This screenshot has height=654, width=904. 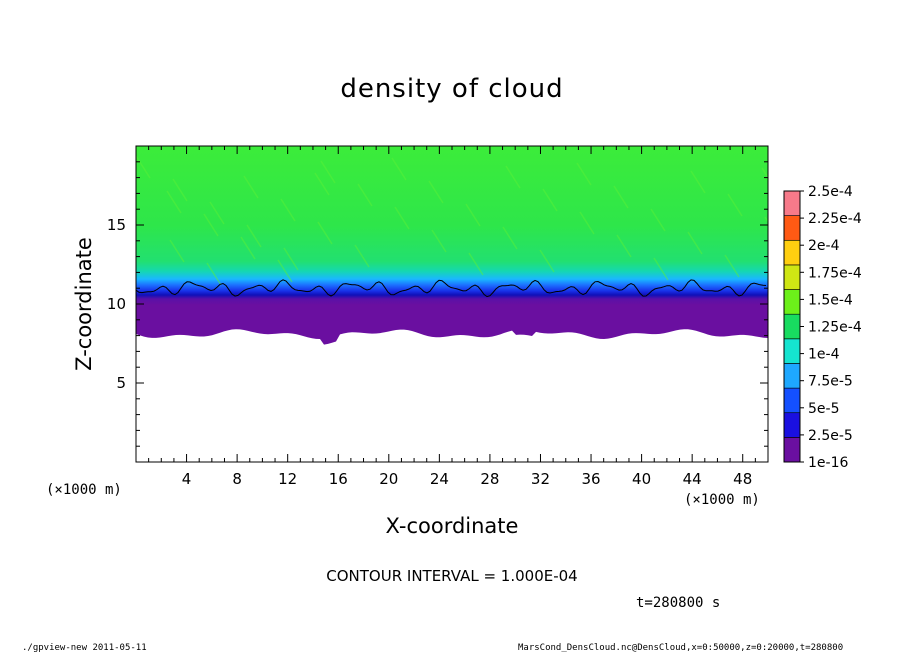 What do you see at coordinates (835, 219) in the screenshot?
I see `colorbar-label: 2.25e-4` at bounding box center [835, 219].